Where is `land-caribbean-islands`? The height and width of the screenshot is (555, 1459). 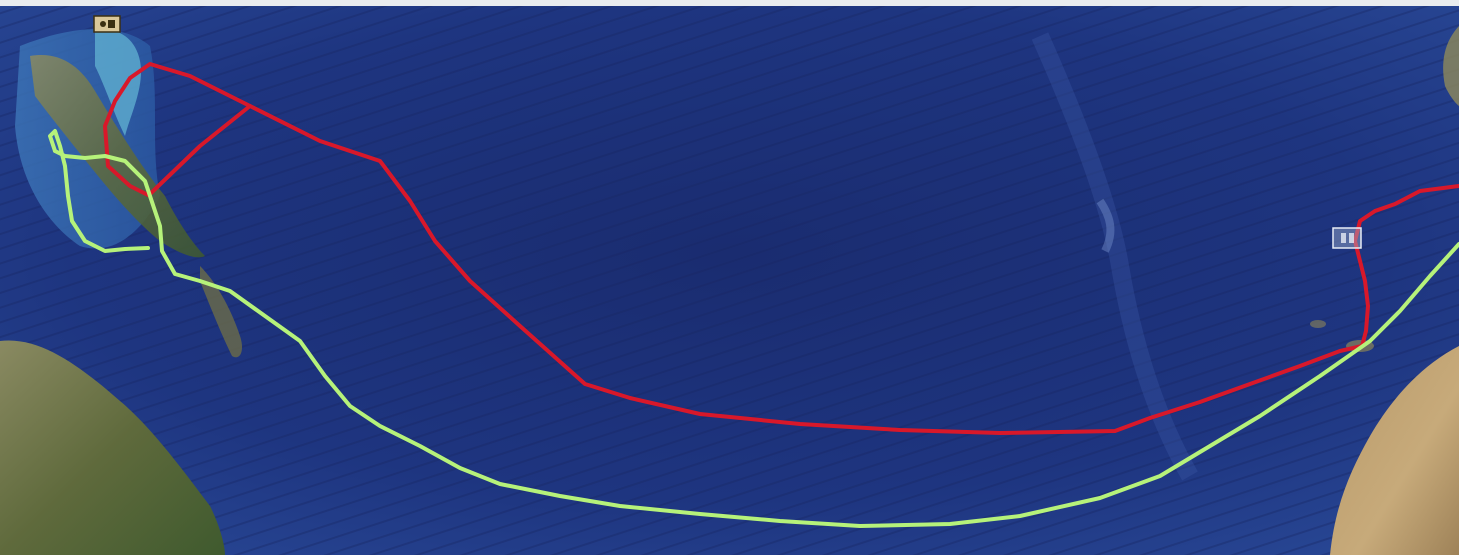 land-caribbean-islands is located at coordinates (117, 156).